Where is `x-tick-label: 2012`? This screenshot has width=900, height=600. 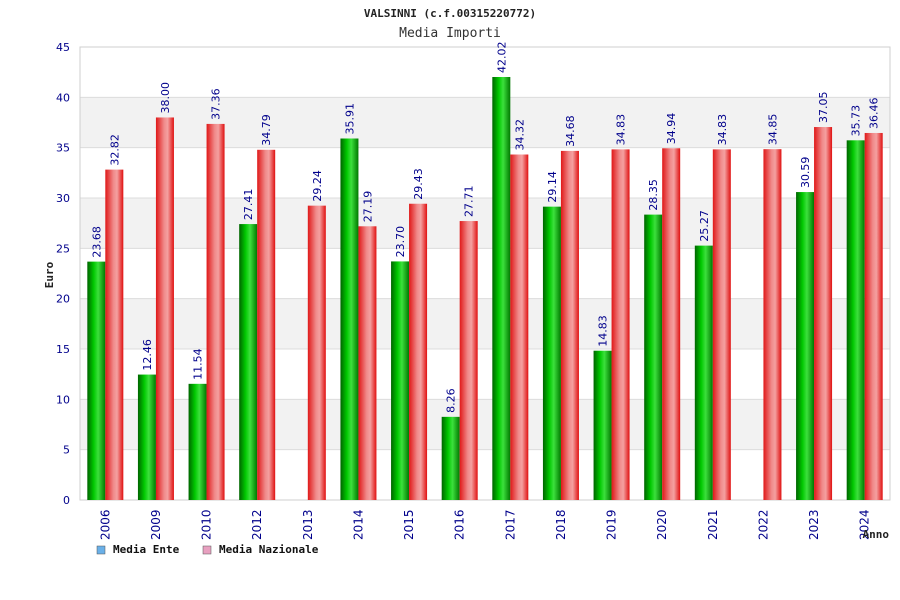
x-tick-label: 2012 is located at coordinates (257, 524).